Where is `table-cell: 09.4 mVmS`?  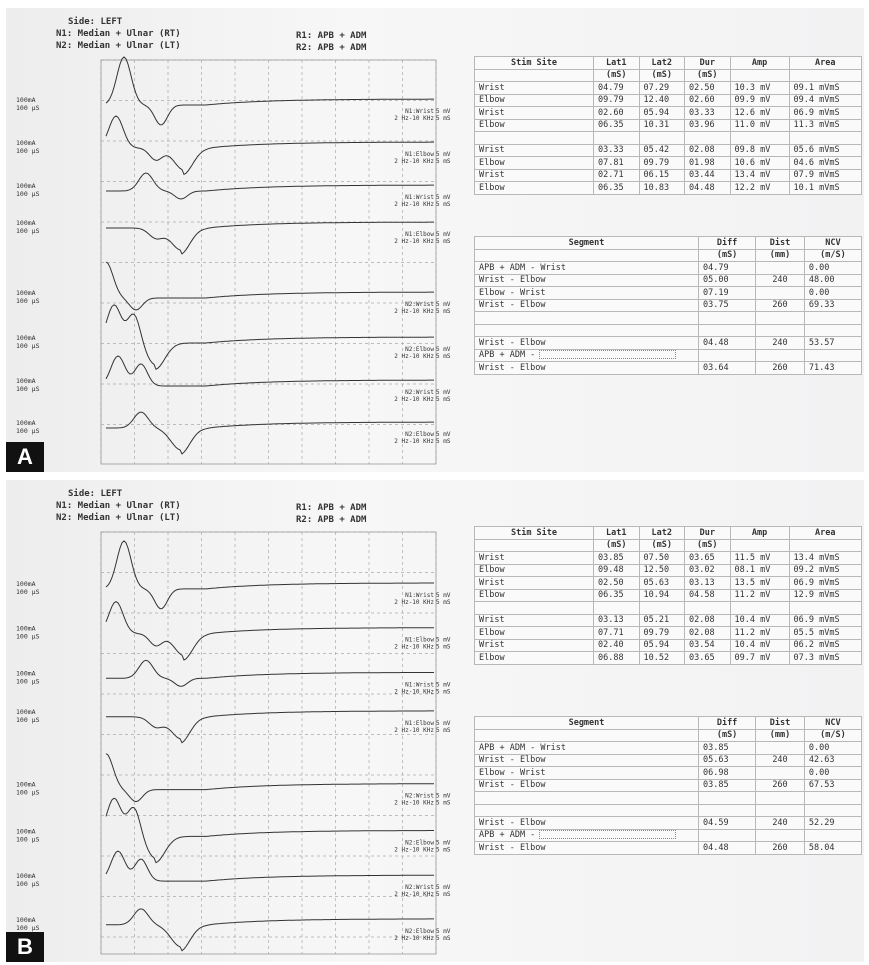
table-cell: 09.4 mVmS is located at coordinates (825, 100).